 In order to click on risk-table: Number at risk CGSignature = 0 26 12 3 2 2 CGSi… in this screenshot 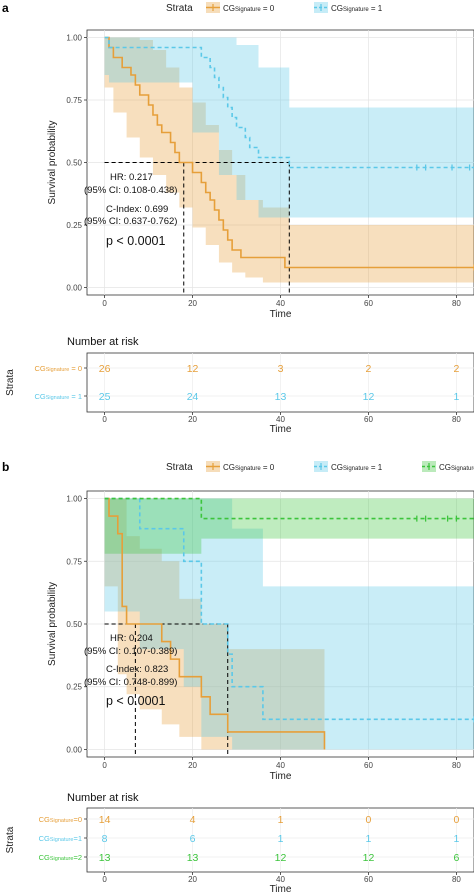, I will do `click(239, 385)`.